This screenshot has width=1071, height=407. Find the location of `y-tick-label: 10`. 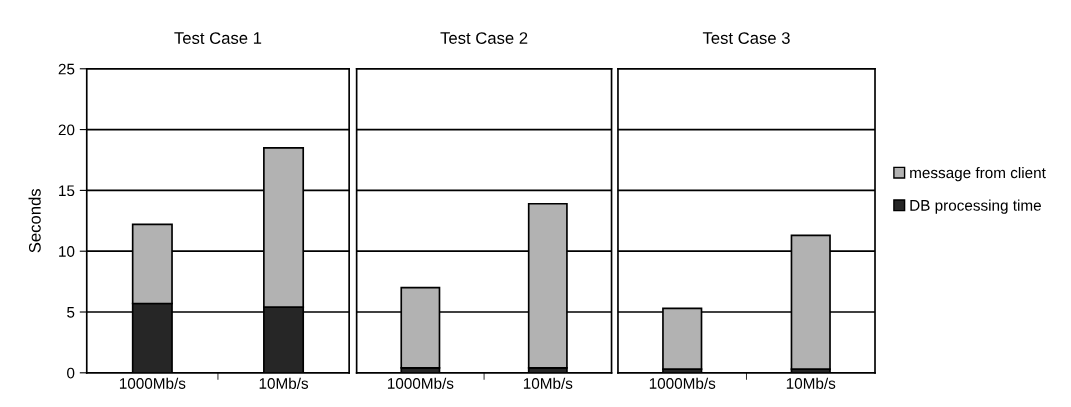

y-tick-label: 10 is located at coordinates (67, 251).